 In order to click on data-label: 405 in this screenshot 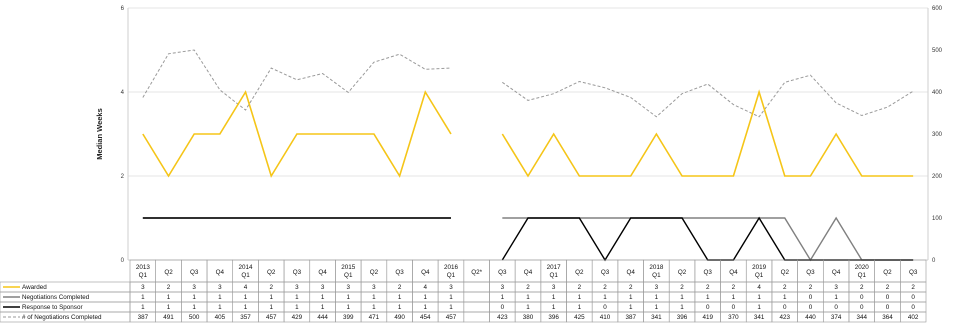, I will do `click(220, 317)`.